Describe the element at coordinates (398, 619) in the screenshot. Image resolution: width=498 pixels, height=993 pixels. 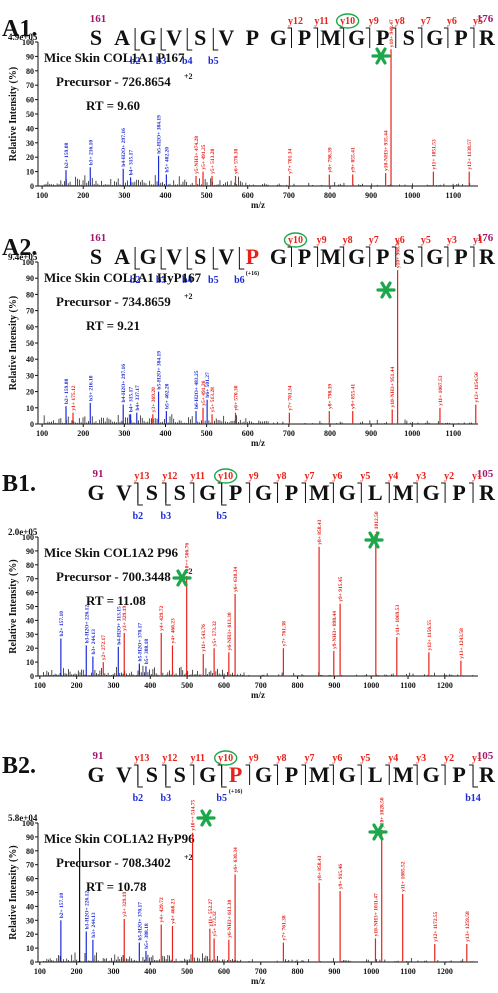
I see `peak-label: y11+ 1069.53` at that location.